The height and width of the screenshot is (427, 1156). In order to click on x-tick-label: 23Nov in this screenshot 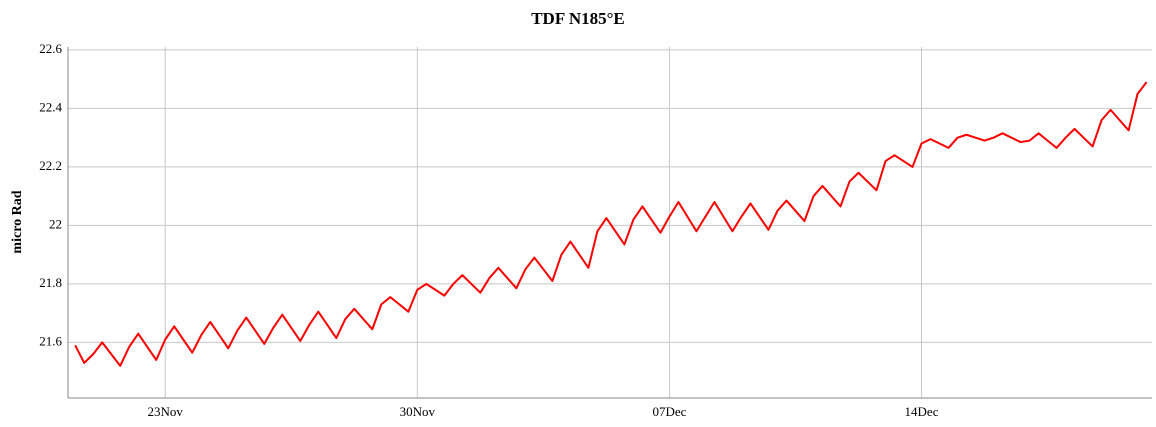, I will do `click(166, 411)`.